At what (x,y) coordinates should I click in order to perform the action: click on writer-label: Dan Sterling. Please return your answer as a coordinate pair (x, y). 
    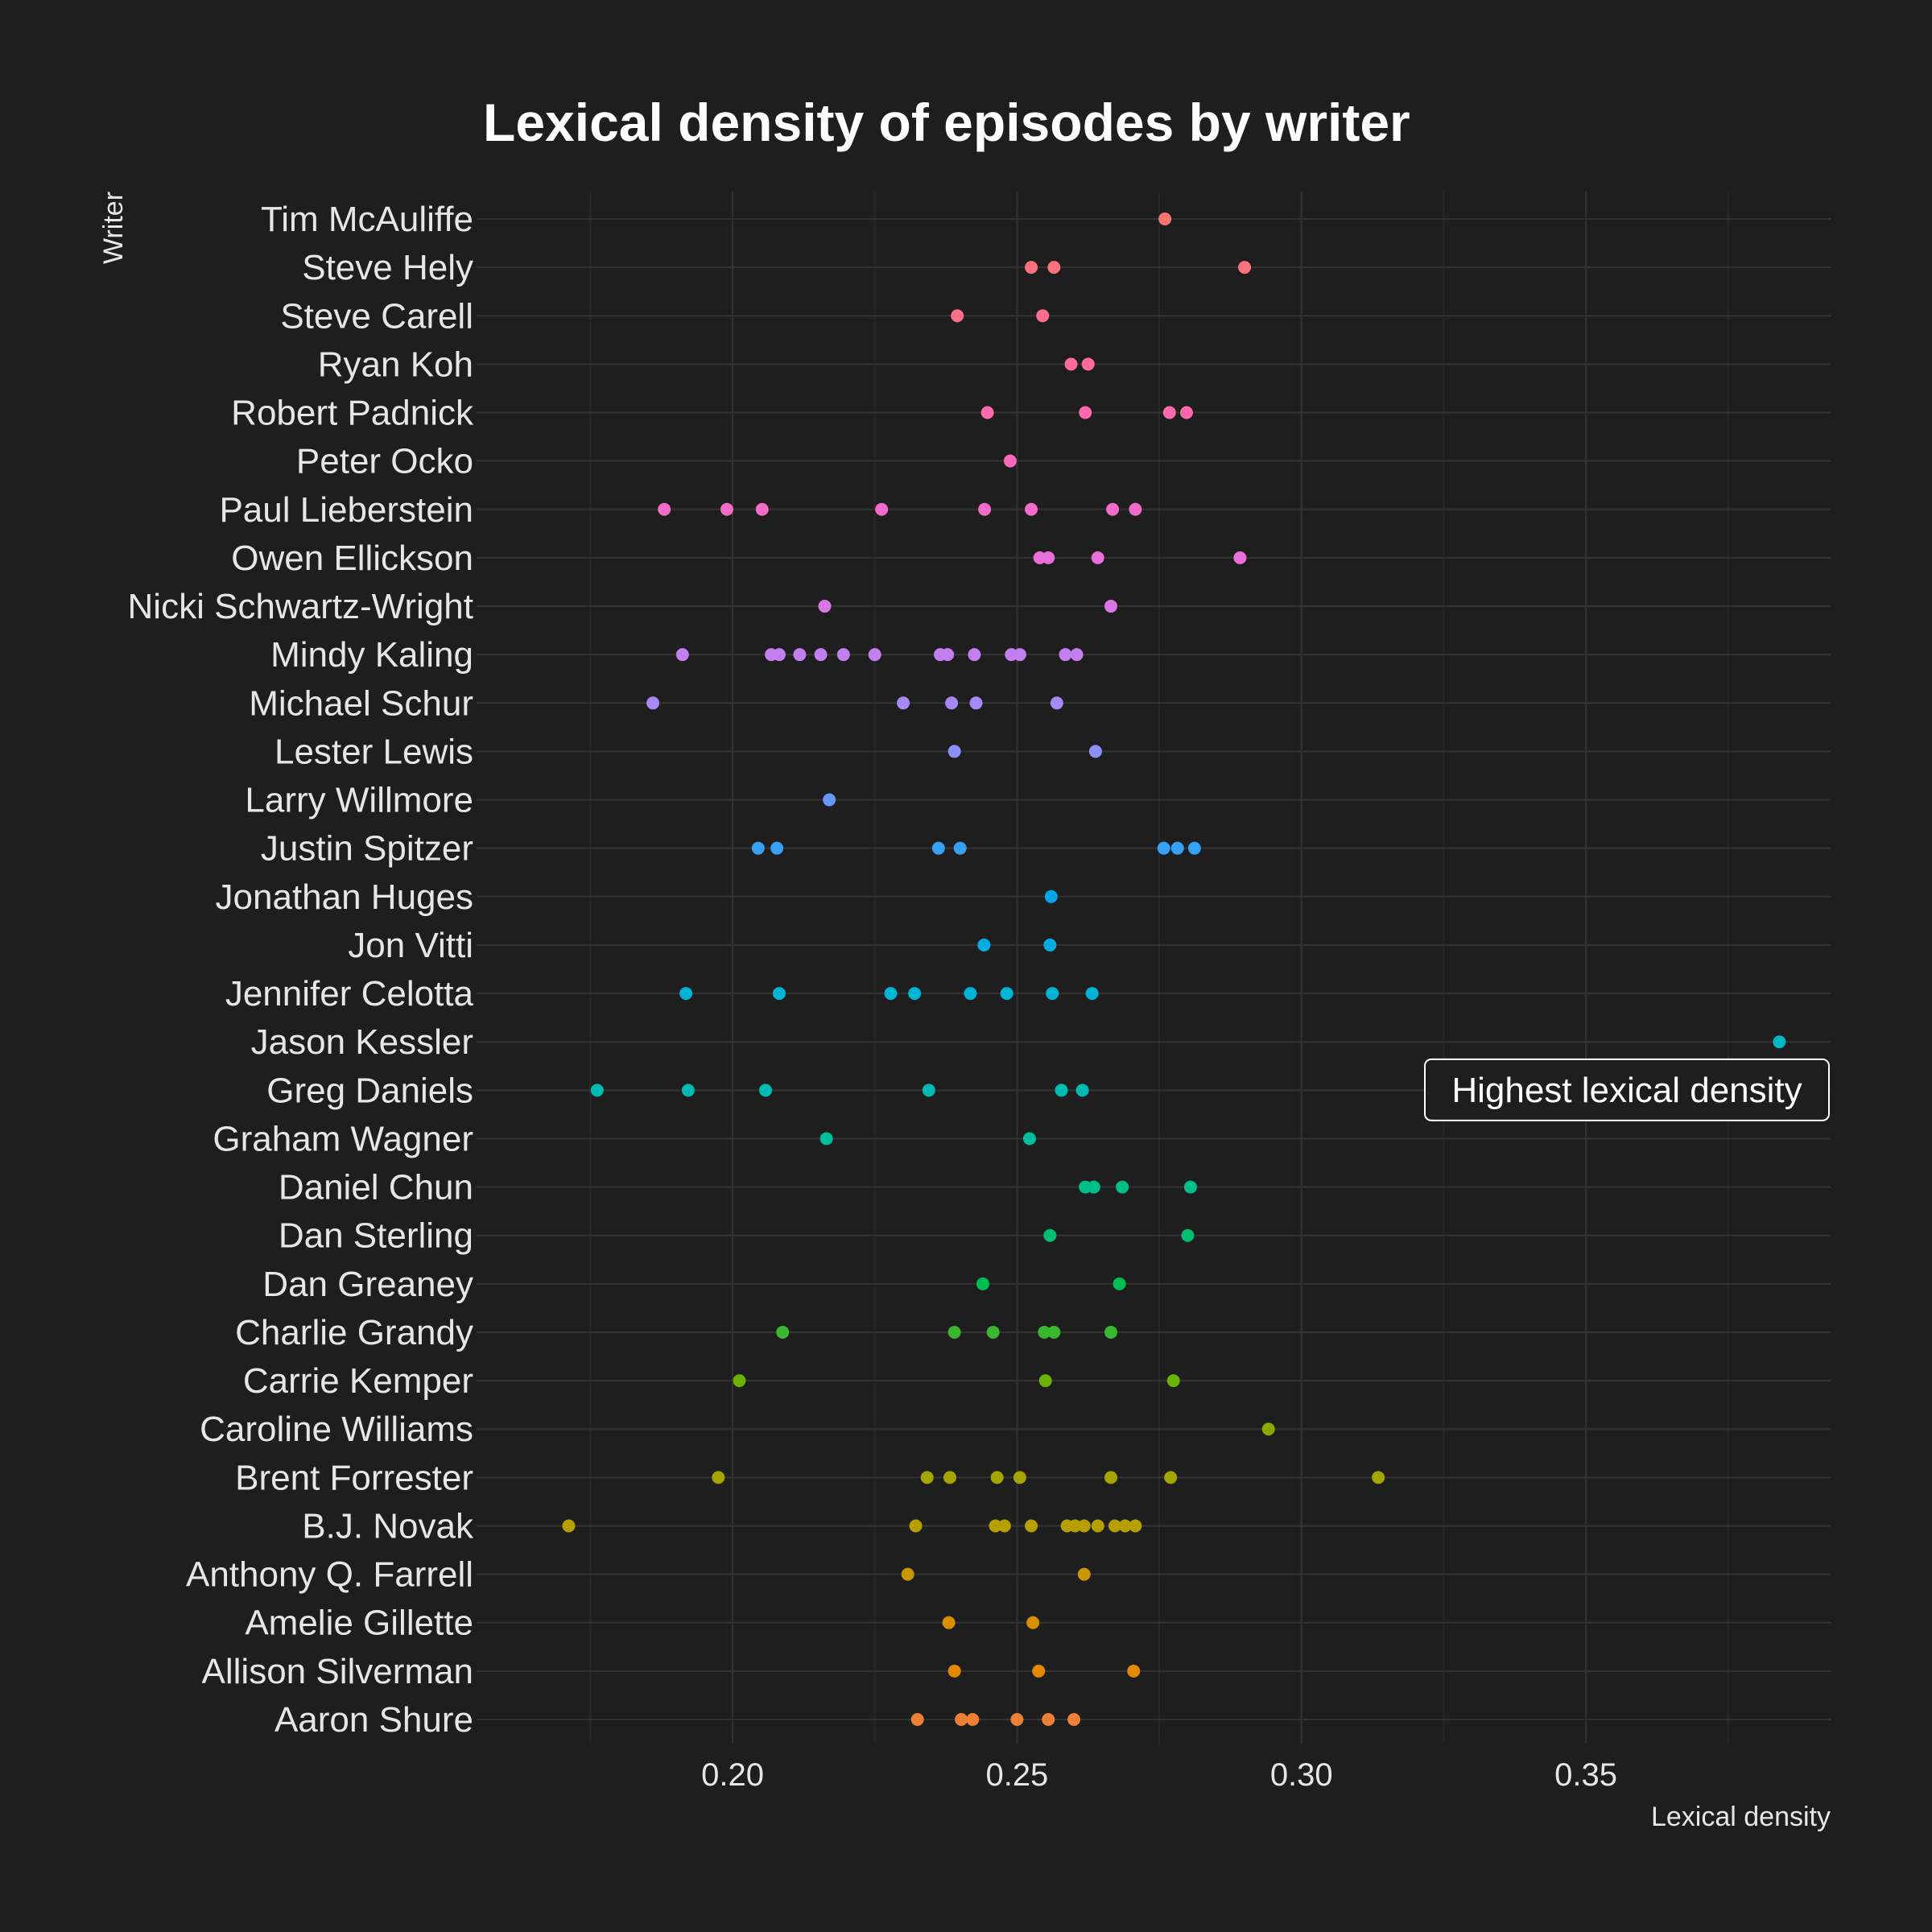
    Looking at the image, I should click on (376, 1236).